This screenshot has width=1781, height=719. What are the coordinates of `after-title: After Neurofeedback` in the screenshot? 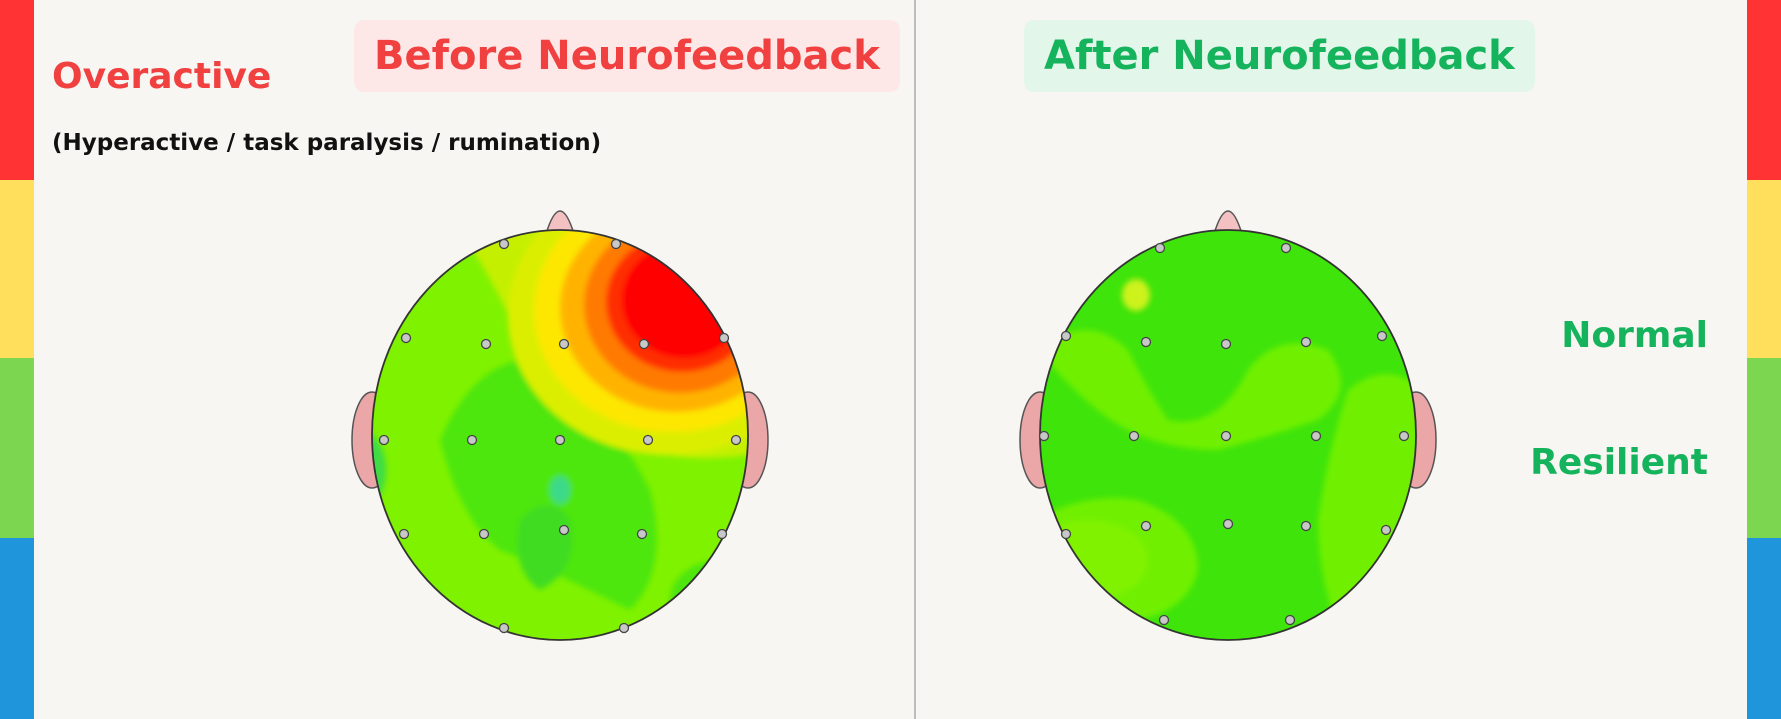 It's located at (1279, 56).